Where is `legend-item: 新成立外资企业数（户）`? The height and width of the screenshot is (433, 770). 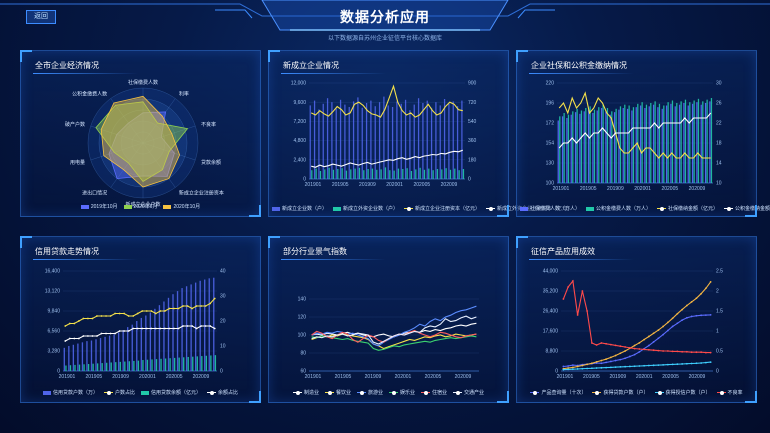 legend-item: 新成立外资企业数（户） is located at coordinates (365, 208).